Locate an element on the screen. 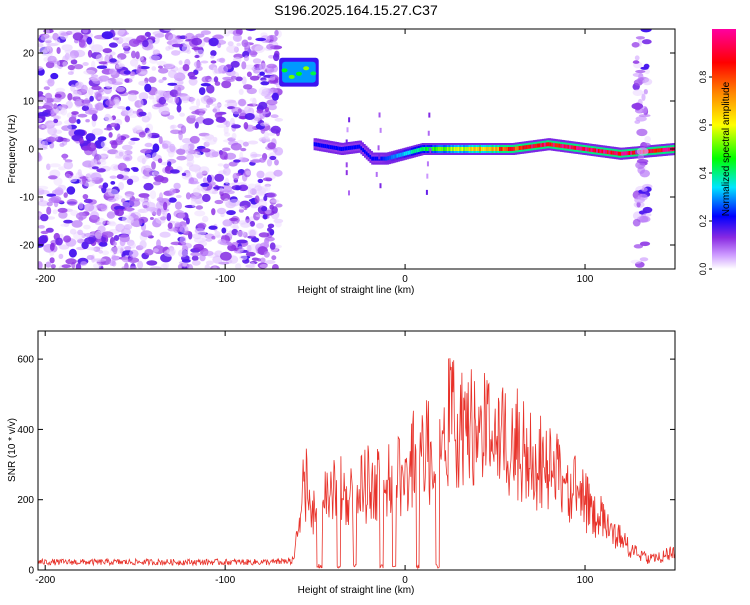 This screenshot has height=605, width=750. x-tick-label: 100 is located at coordinates (585, 580).